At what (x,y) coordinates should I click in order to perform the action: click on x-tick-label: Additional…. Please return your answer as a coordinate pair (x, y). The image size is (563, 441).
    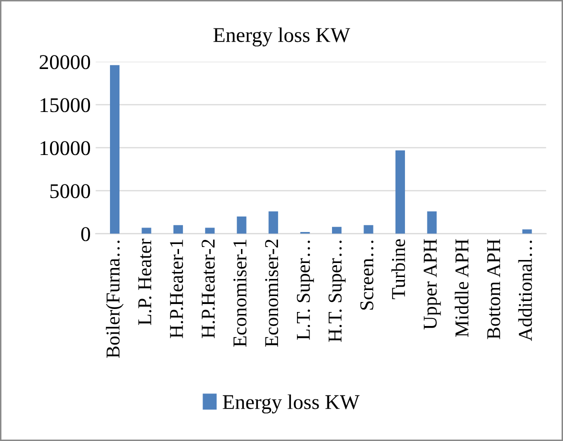
    Looking at the image, I should click on (525, 291).